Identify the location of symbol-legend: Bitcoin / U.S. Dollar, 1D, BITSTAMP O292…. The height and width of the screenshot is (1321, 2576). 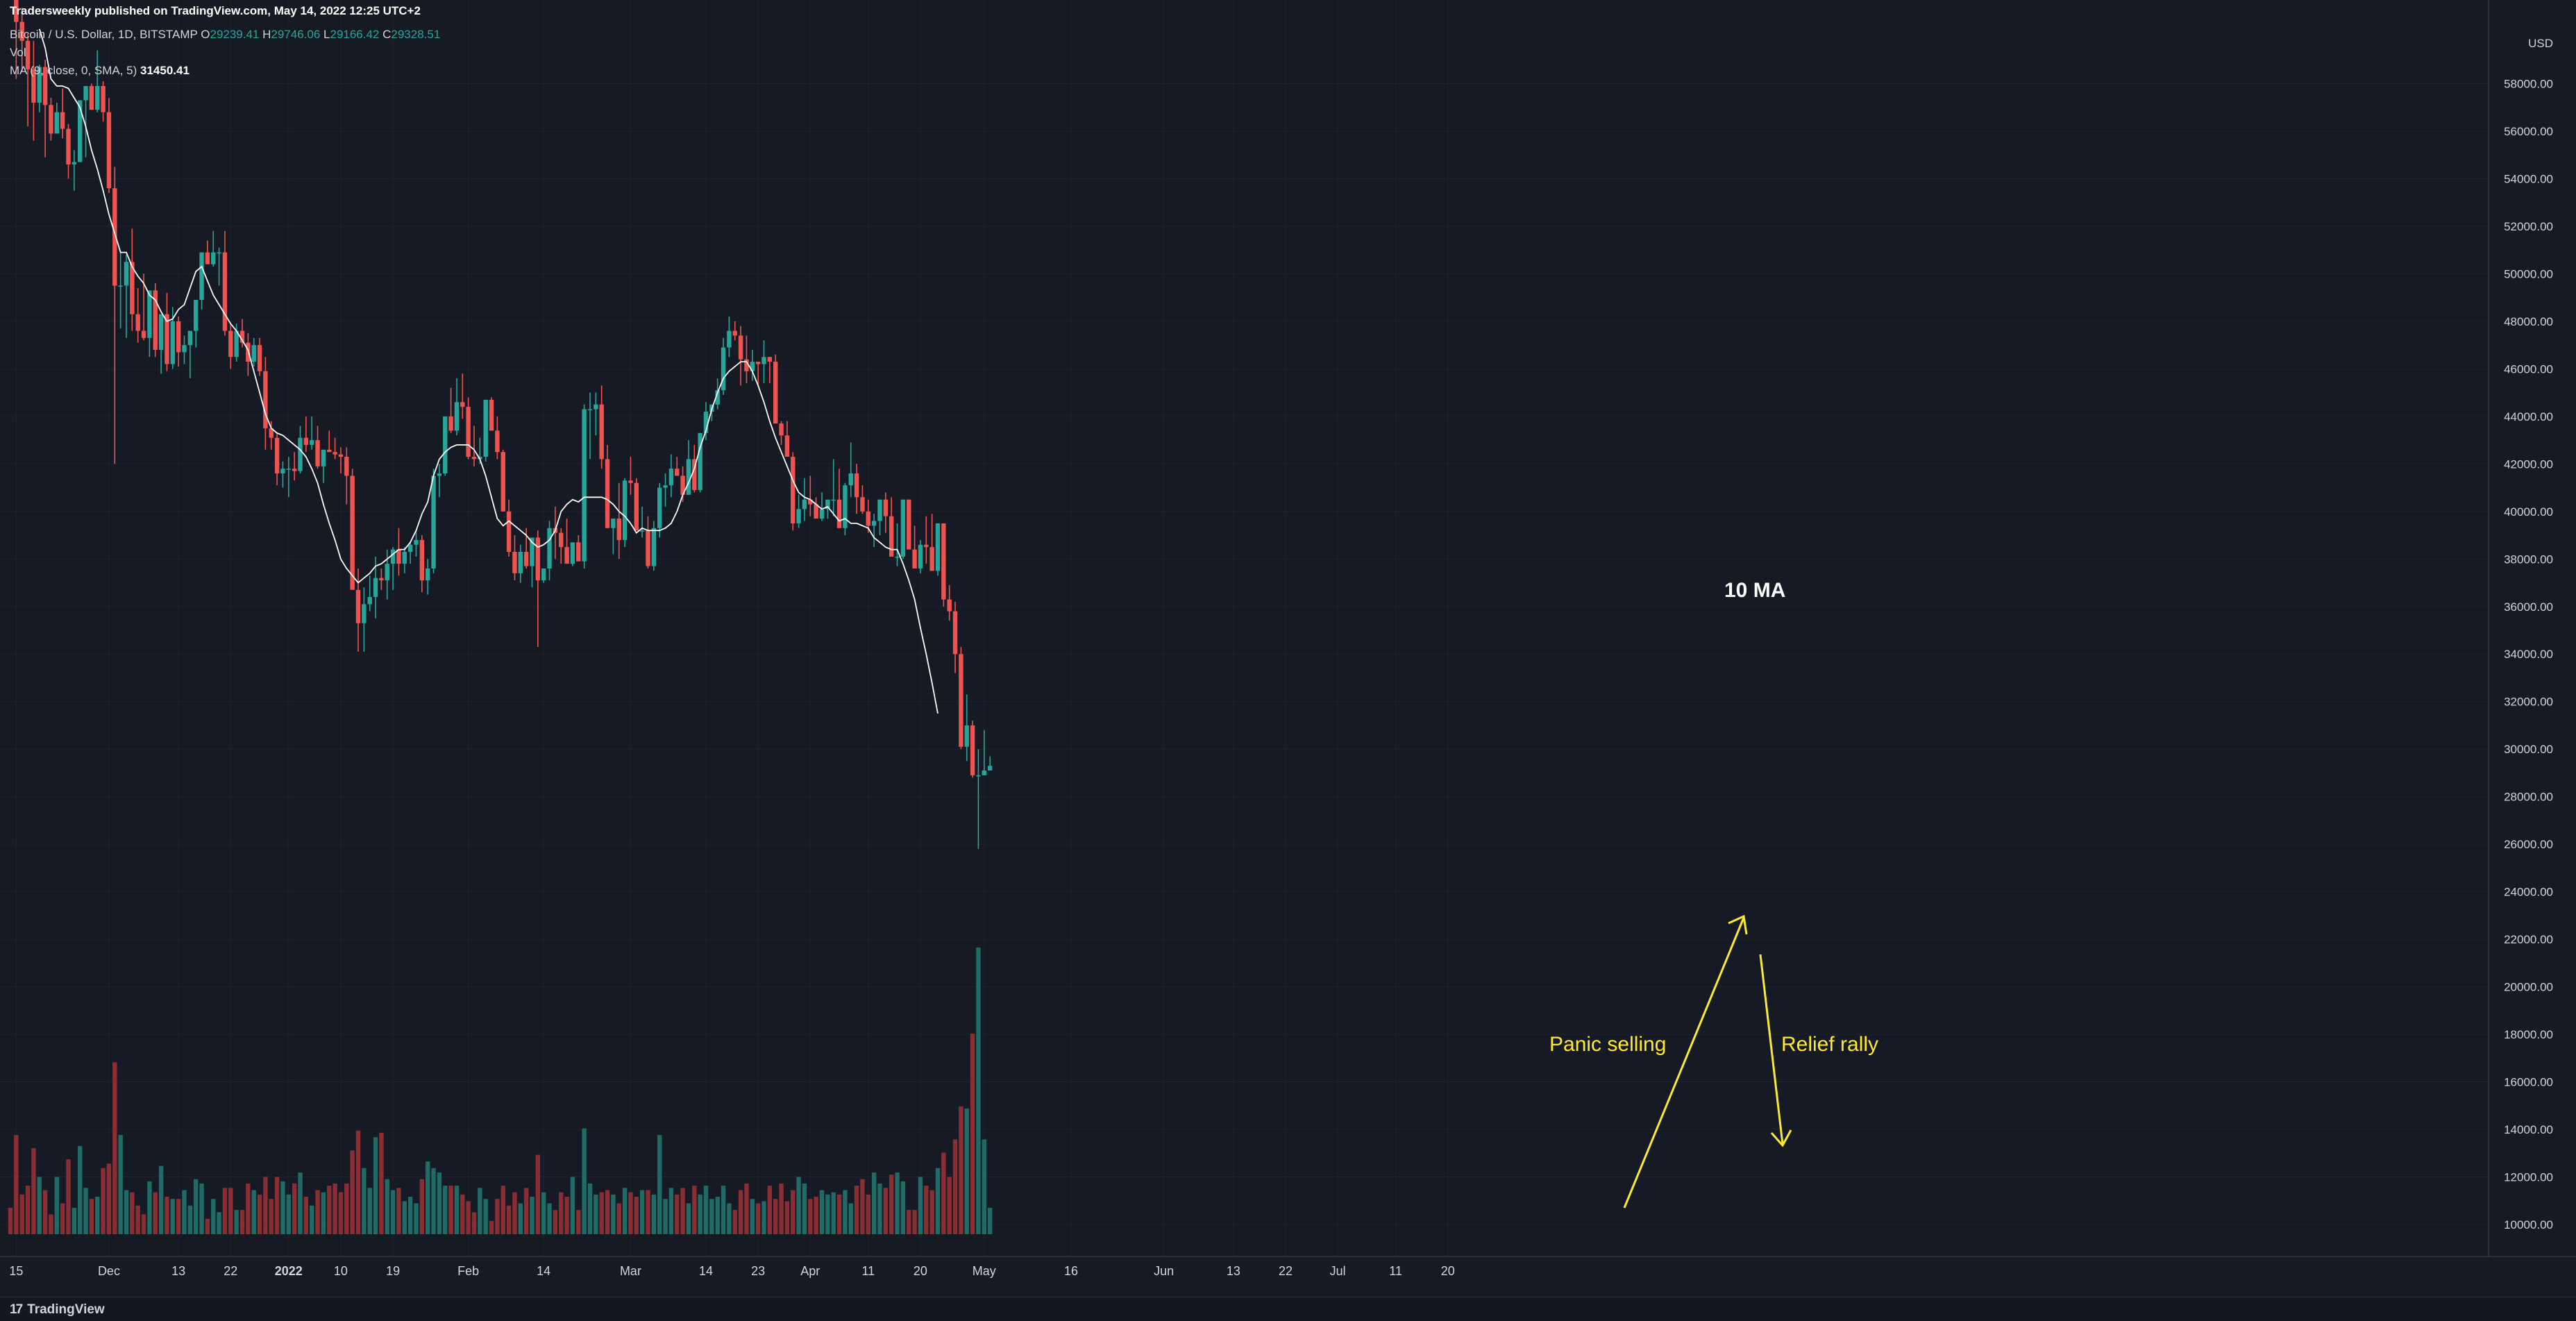
(225, 35).